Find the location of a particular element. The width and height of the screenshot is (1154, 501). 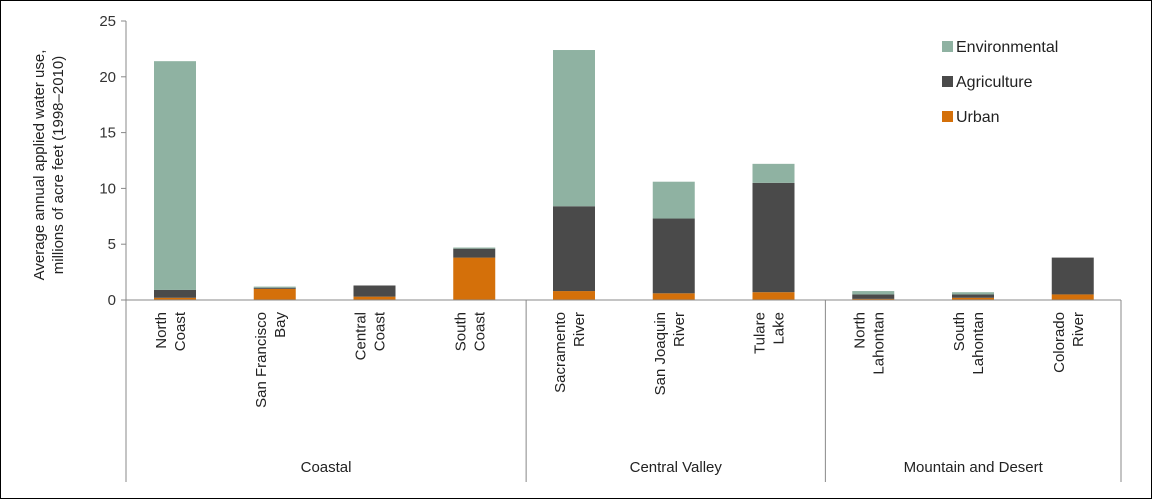

y-tick-label: 20 is located at coordinates (107, 77).